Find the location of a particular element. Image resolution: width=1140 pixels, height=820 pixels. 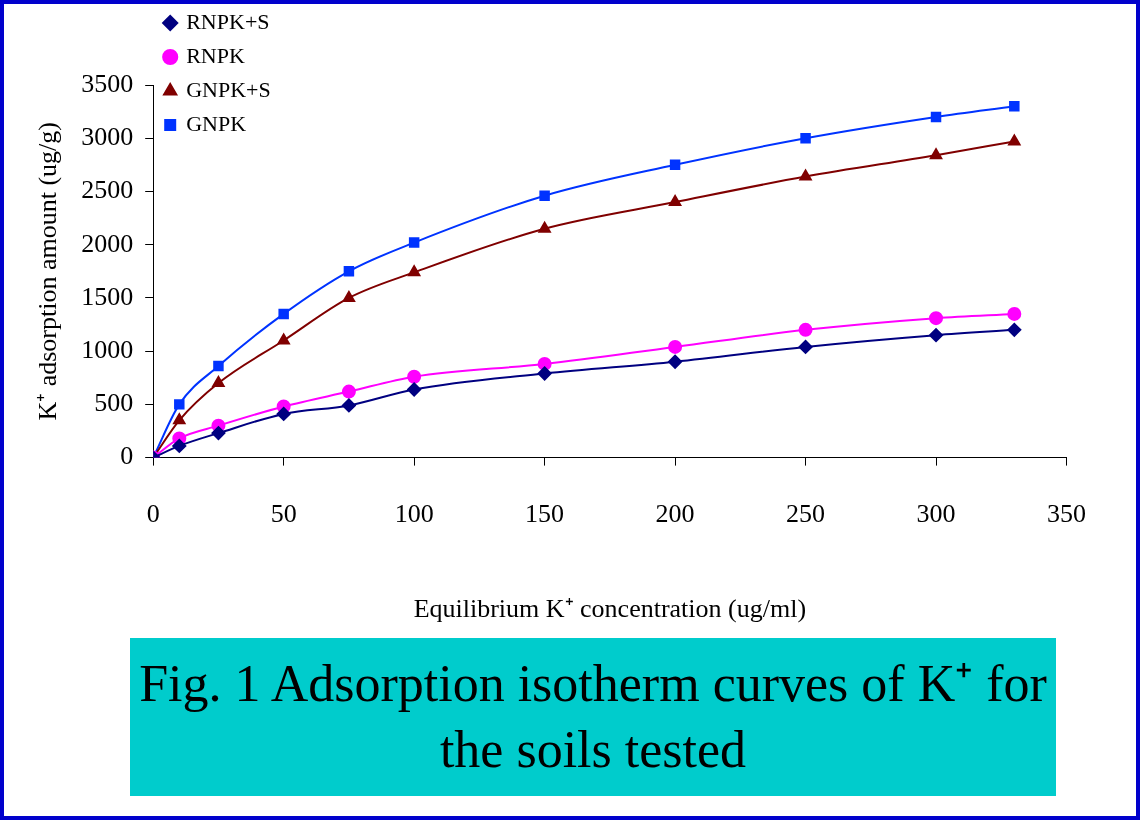

legend-label: RNPK+S is located at coordinates (228, 21).